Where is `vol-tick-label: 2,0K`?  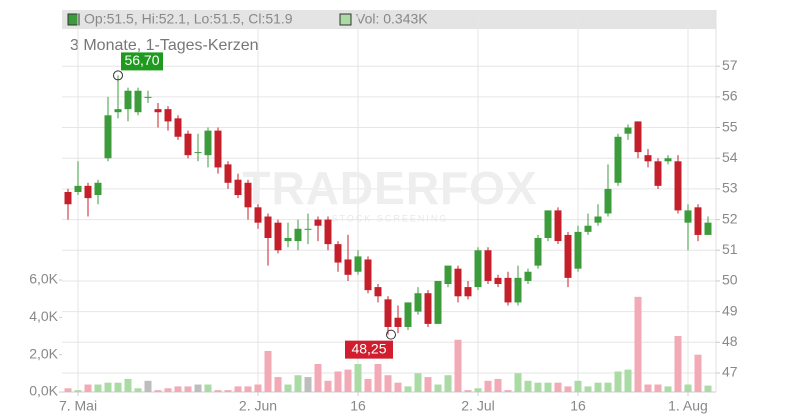
vol-tick-label: 2,0K is located at coordinates (43, 353).